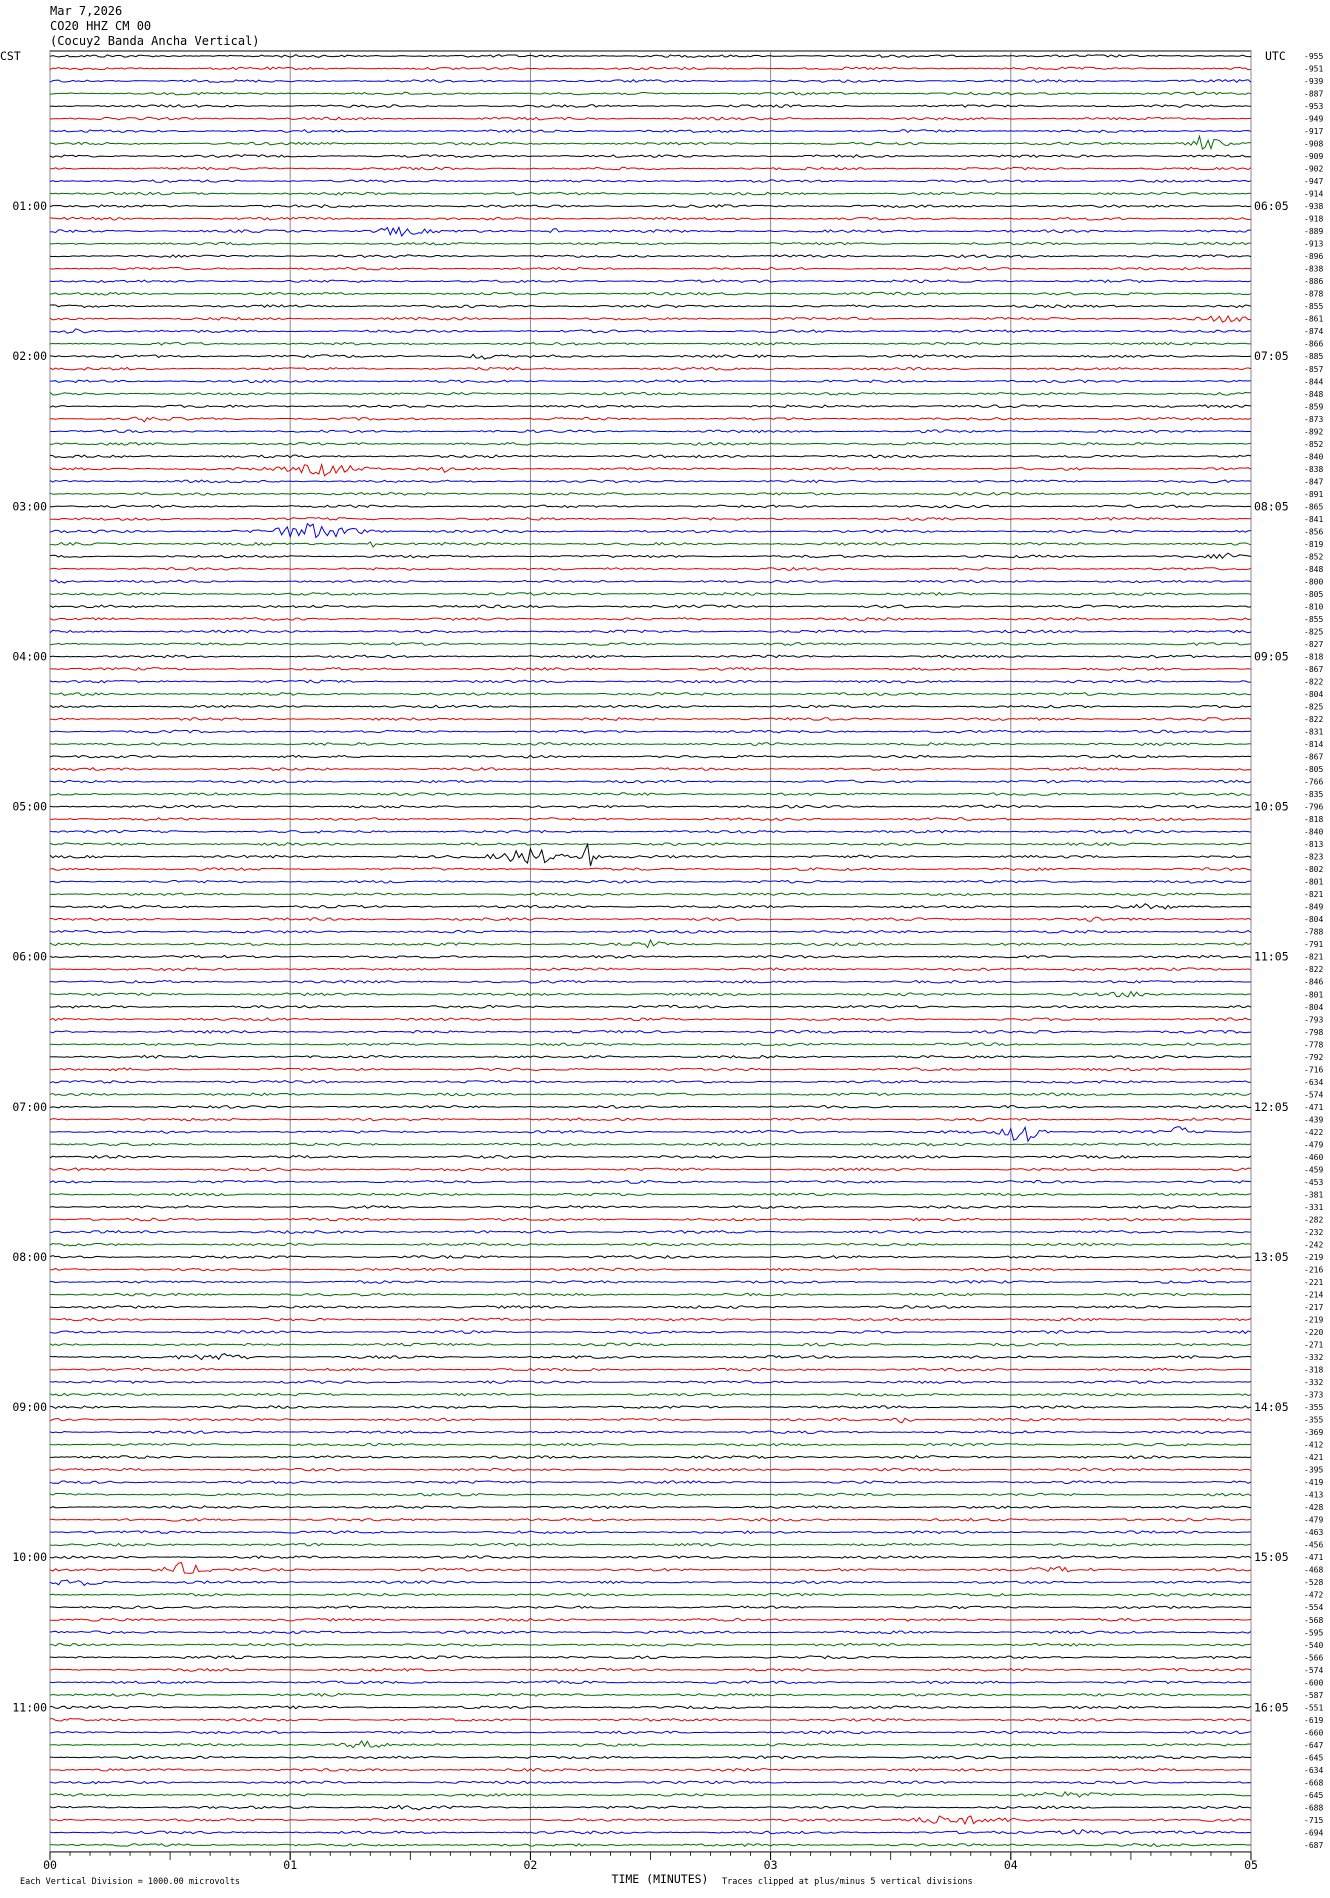 The image size is (1330, 1898). I want to click on row-offset-label: -909, so click(1313, 156).